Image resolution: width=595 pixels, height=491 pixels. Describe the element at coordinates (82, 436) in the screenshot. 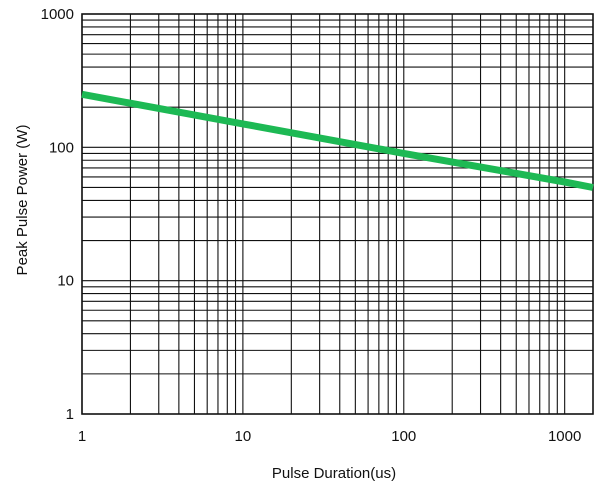

I see `x-tick-label: 1` at that location.